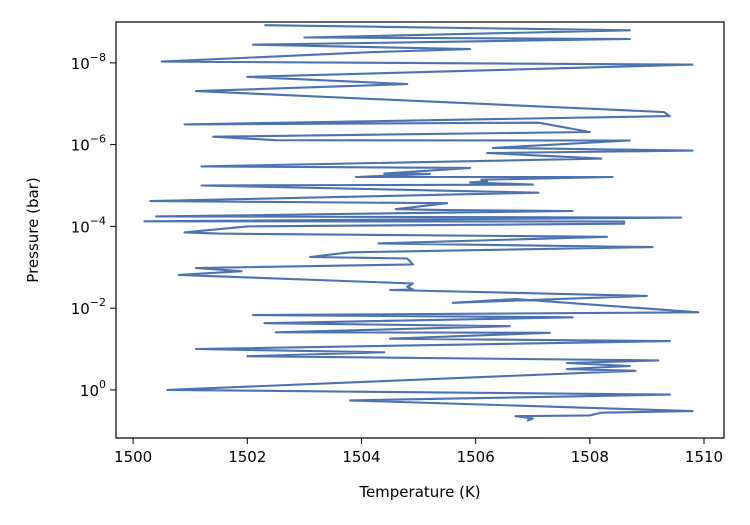 This screenshot has height=525, width=750. I want to click on y-tick-label: 10⁻⁴, so click(88, 225).